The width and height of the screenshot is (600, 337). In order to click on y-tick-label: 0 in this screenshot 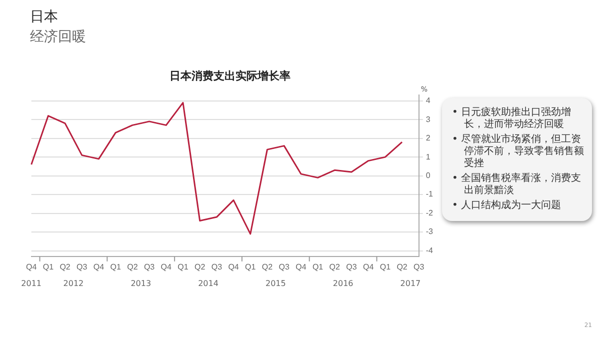, I will do `click(428, 175)`.